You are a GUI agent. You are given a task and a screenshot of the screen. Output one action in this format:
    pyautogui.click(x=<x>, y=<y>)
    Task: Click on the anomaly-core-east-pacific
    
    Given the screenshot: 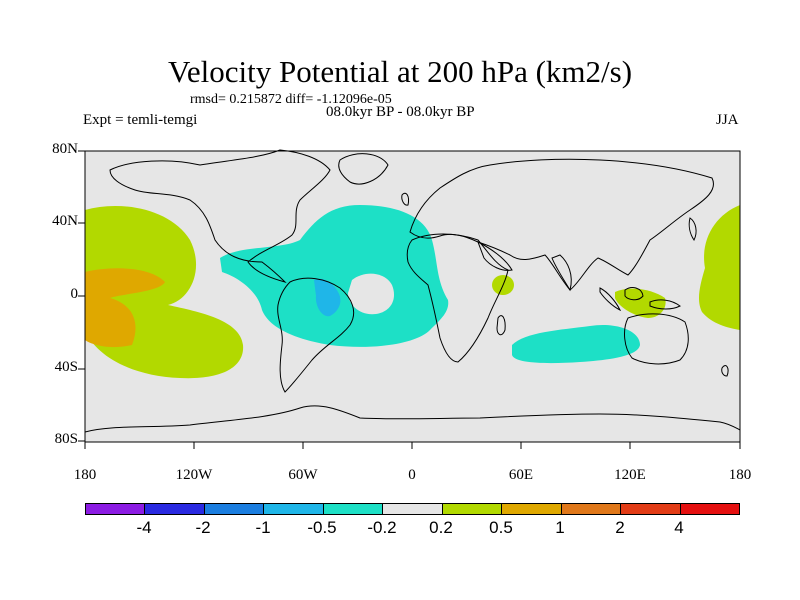 What is the action you would take?
    pyautogui.click(x=125, y=308)
    